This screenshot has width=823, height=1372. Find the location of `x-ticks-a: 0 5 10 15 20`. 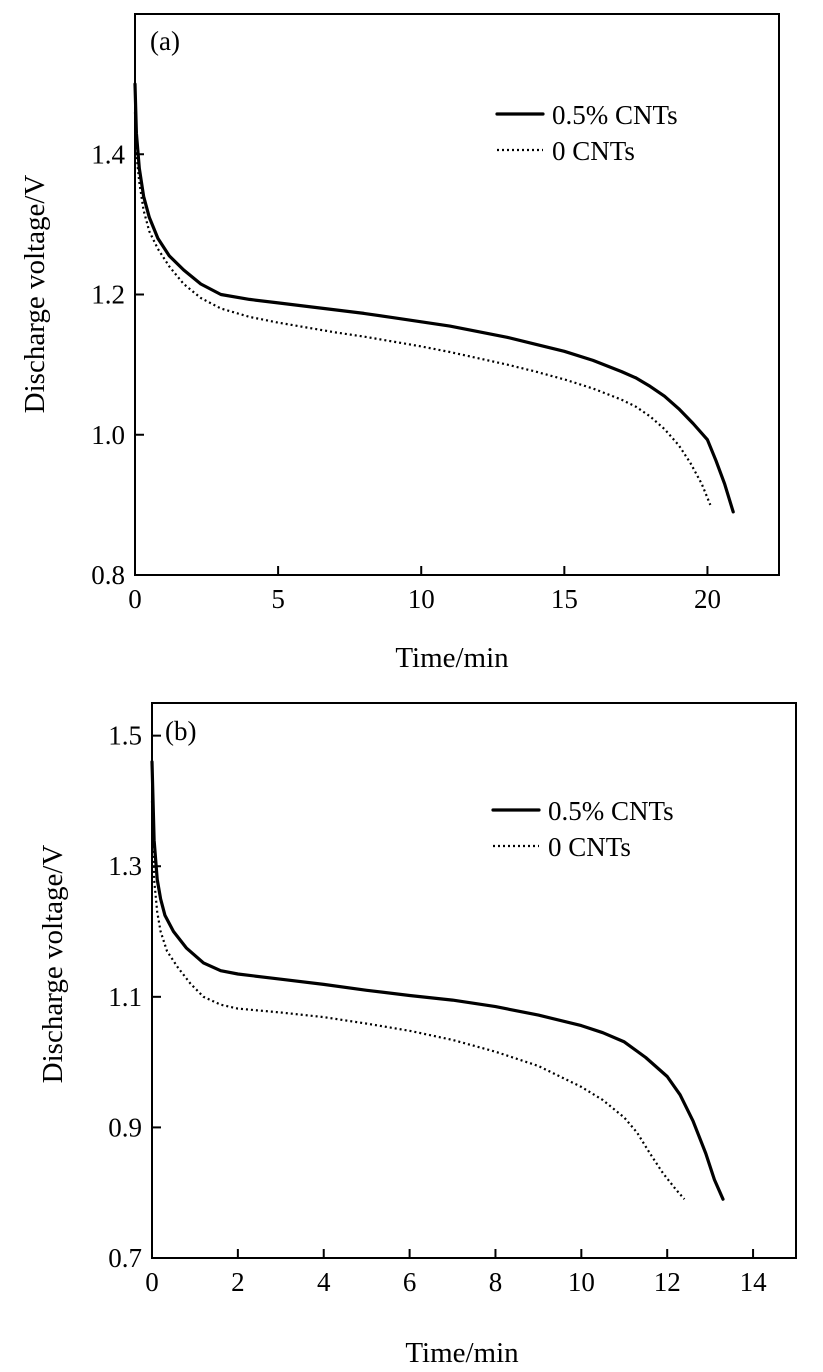

x-ticks-a: 0 5 10 15 20 is located at coordinates (424, 590).